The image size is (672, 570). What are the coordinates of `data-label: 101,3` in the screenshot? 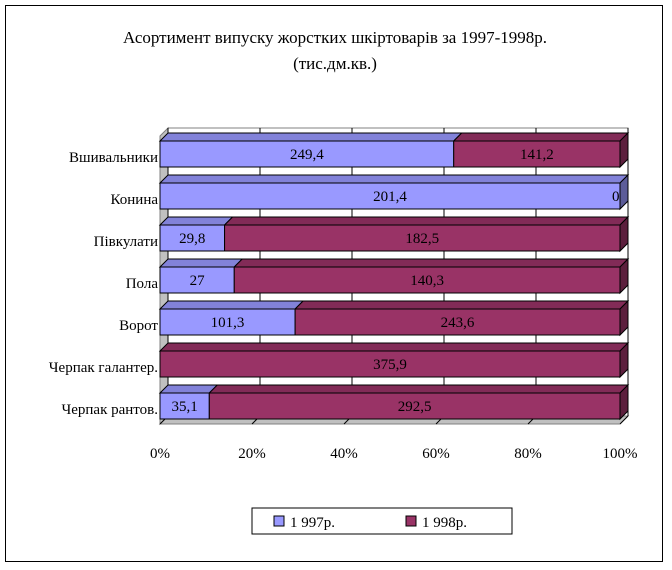 It's located at (228, 323).